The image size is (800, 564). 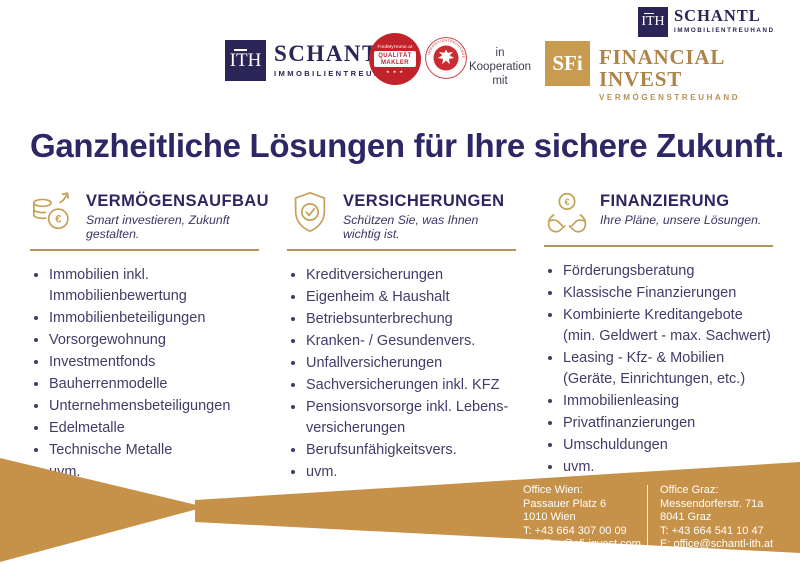 What do you see at coordinates (395, 46) in the screenshot?
I see `findmyhome-label: FindMyHome.at` at bounding box center [395, 46].